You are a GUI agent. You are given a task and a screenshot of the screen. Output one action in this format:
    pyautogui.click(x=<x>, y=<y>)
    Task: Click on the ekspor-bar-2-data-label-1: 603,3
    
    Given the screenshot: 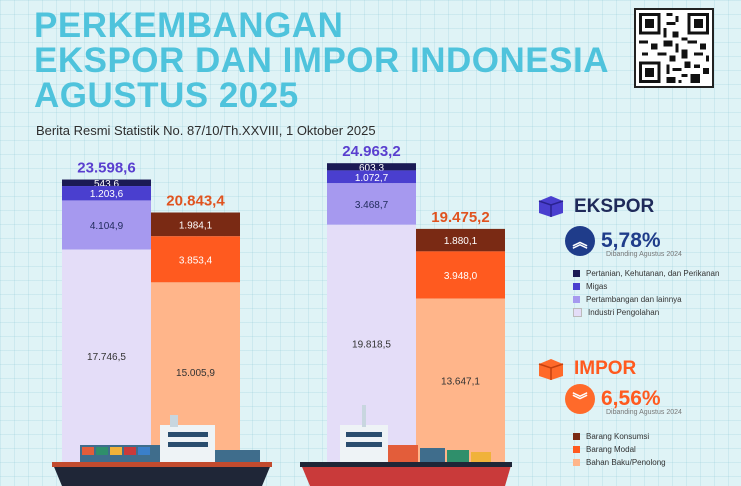 What is the action you would take?
    pyautogui.click(x=371, y=168)
    